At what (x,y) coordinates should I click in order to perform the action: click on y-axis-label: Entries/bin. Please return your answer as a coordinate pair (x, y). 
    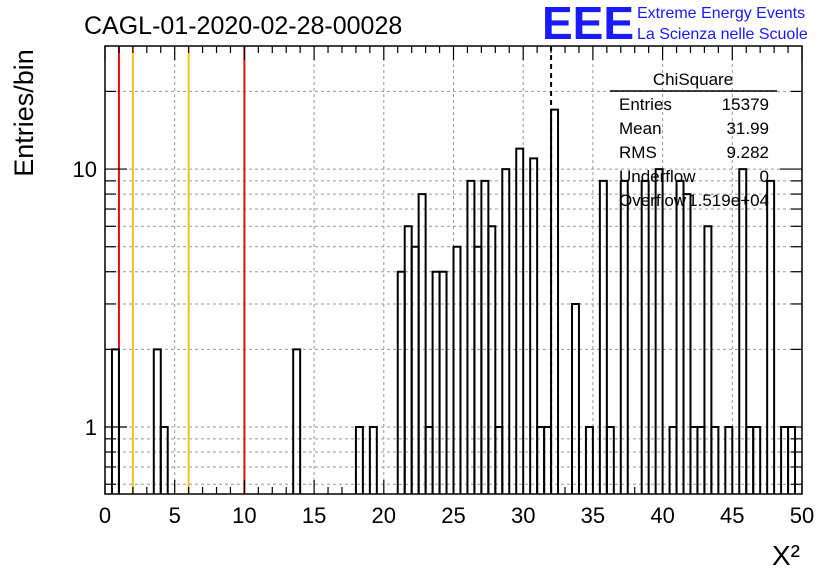
    Looking at the image, I should click on (24, 113).